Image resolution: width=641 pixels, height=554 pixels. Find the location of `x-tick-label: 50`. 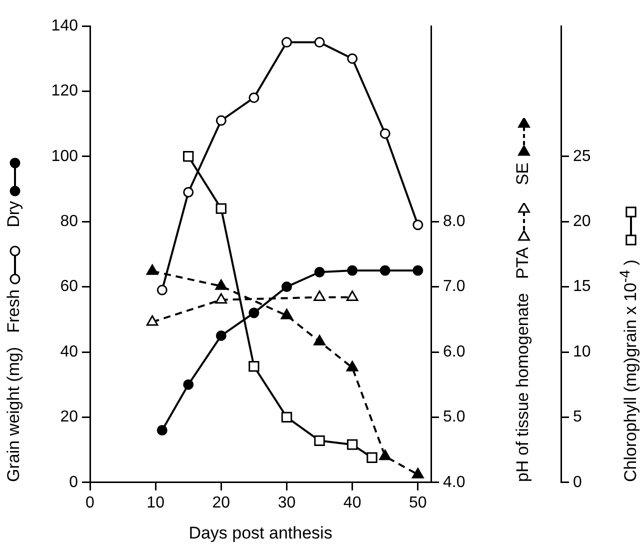

x-tick-label: 50 is located at coordinates (417, 503).